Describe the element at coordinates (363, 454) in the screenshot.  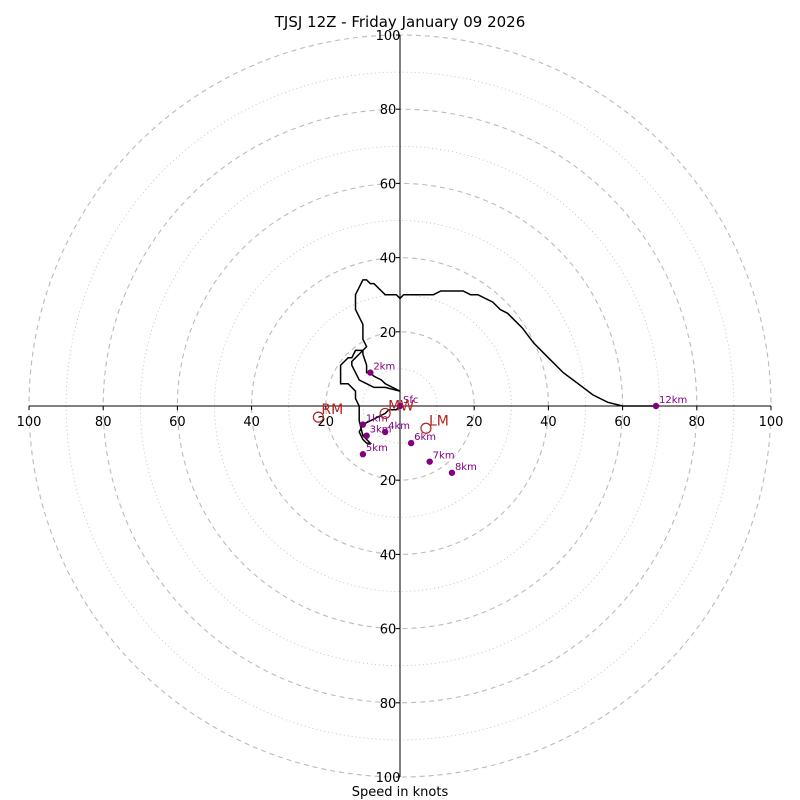
I see `height-marker-5km` at that location.